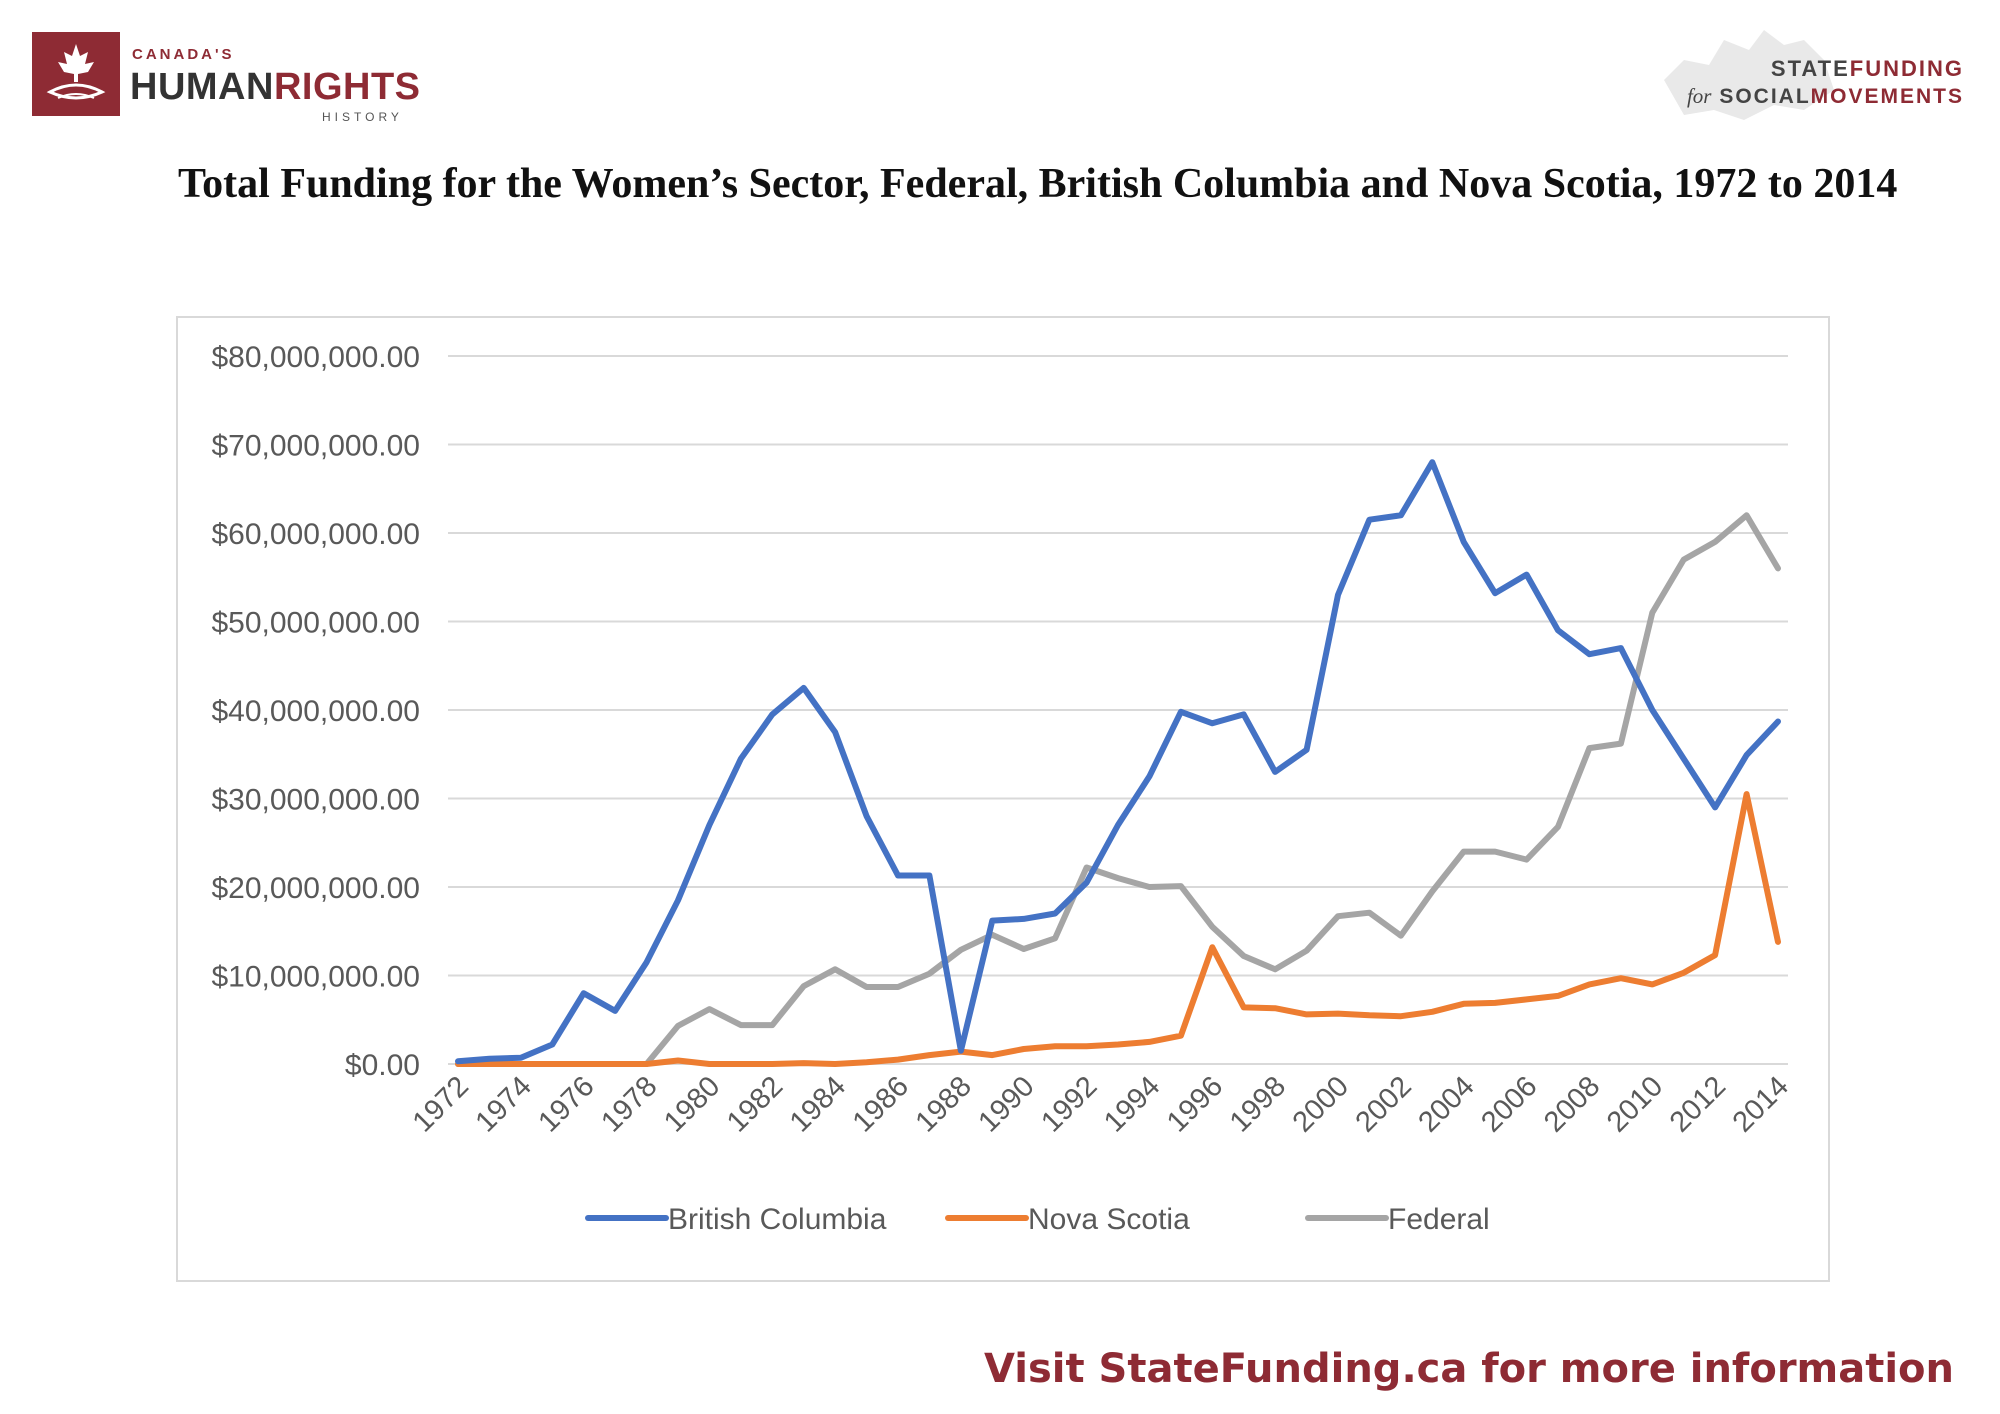 The image size is (2000, 1414). Describe the element at coordinates (183, 54) in the screenshot. I see `logo-line-1: CANADA'S` at that location.